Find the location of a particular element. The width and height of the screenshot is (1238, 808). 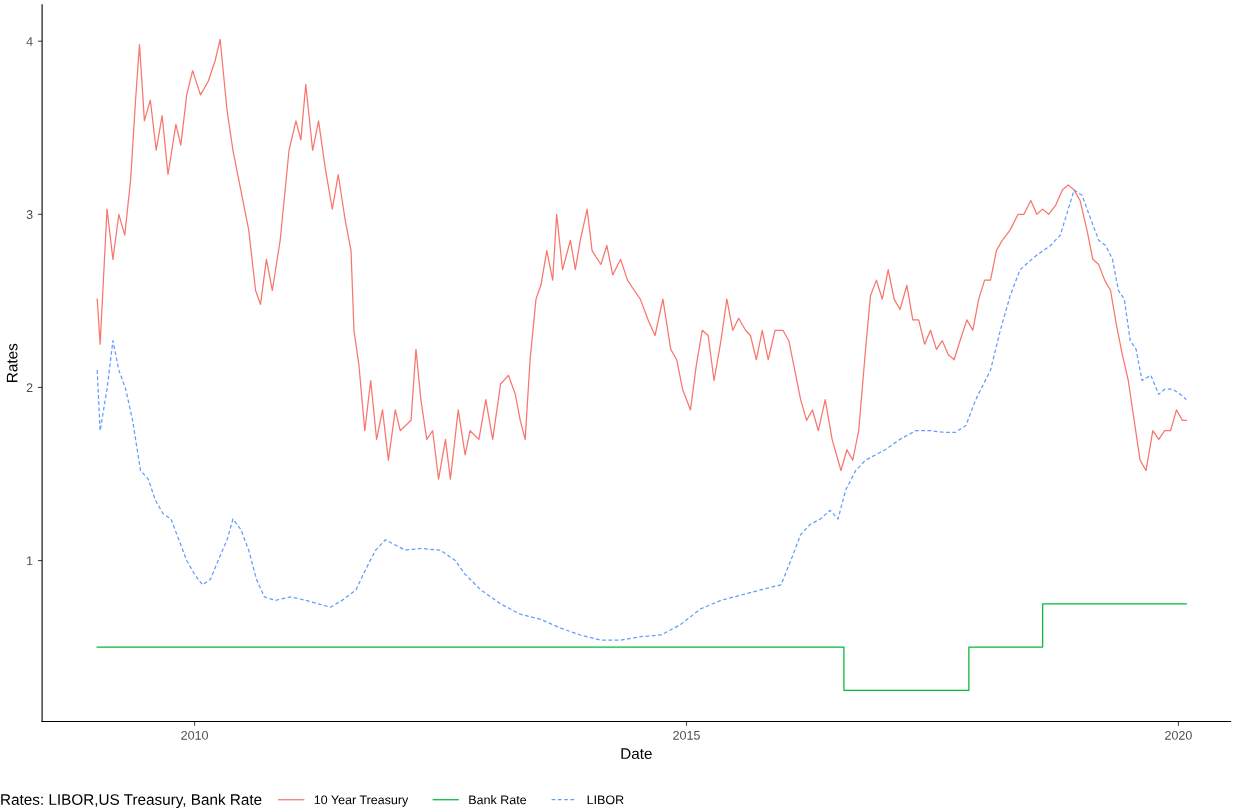

x-tick-label: 2020 is located at coordinates (1178, 735).